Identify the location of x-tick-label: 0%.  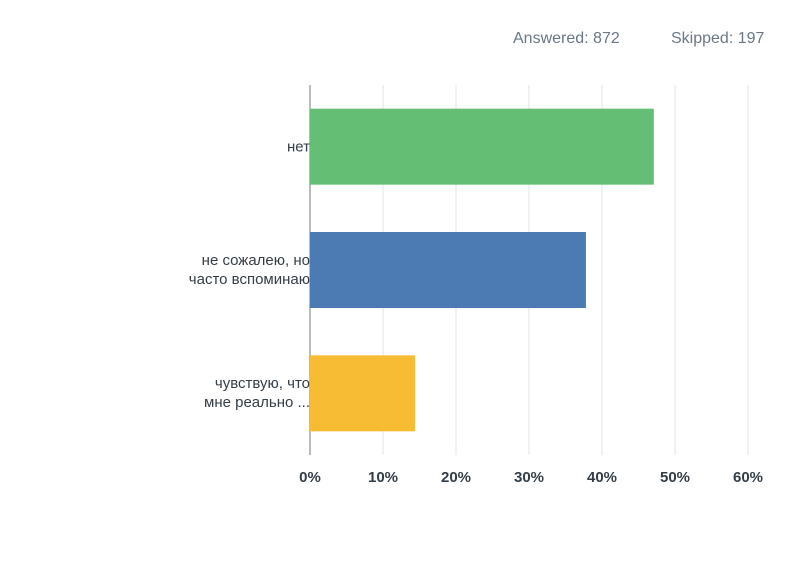
(310, 477).